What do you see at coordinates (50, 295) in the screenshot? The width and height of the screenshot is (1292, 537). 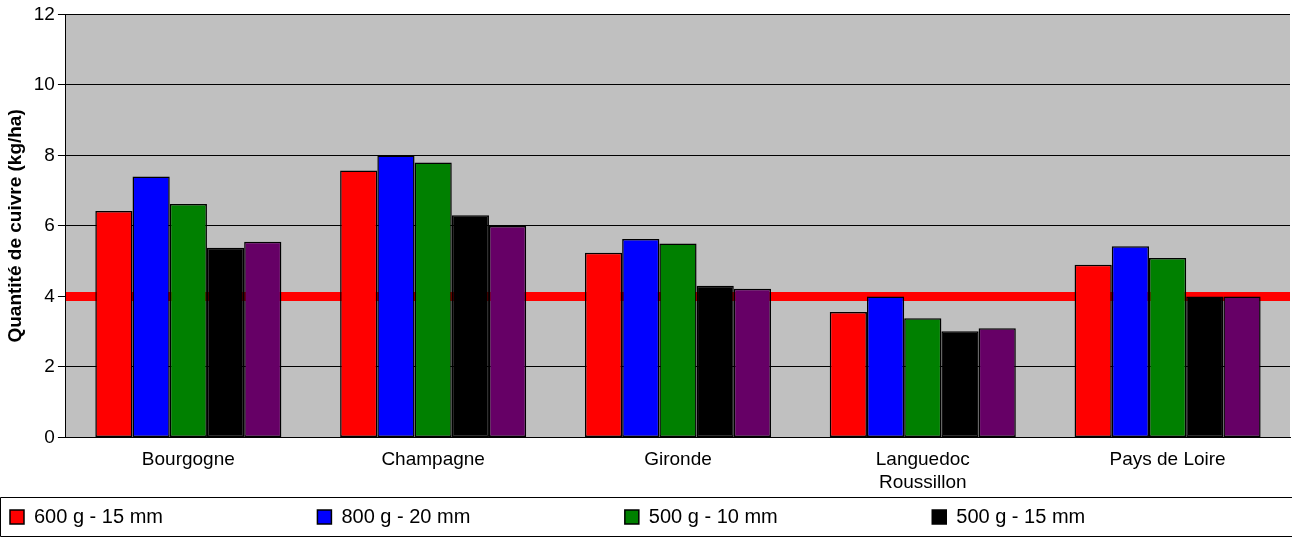 I see `y-tick-label: 4` at bounding box center [50, 295].